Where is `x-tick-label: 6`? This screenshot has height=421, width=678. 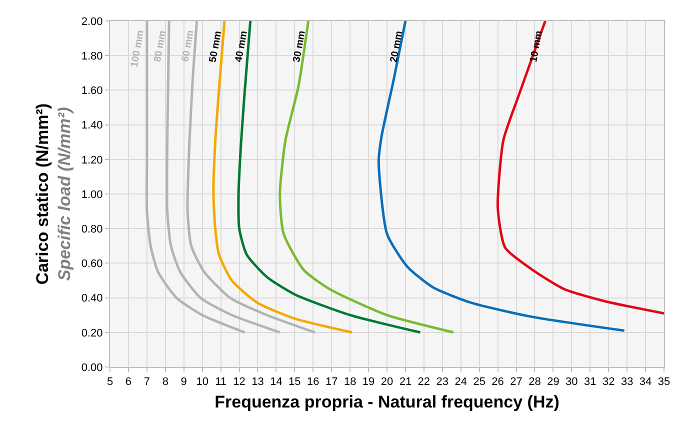 x-tick-label: 6 is located at coordinates (128, 382).